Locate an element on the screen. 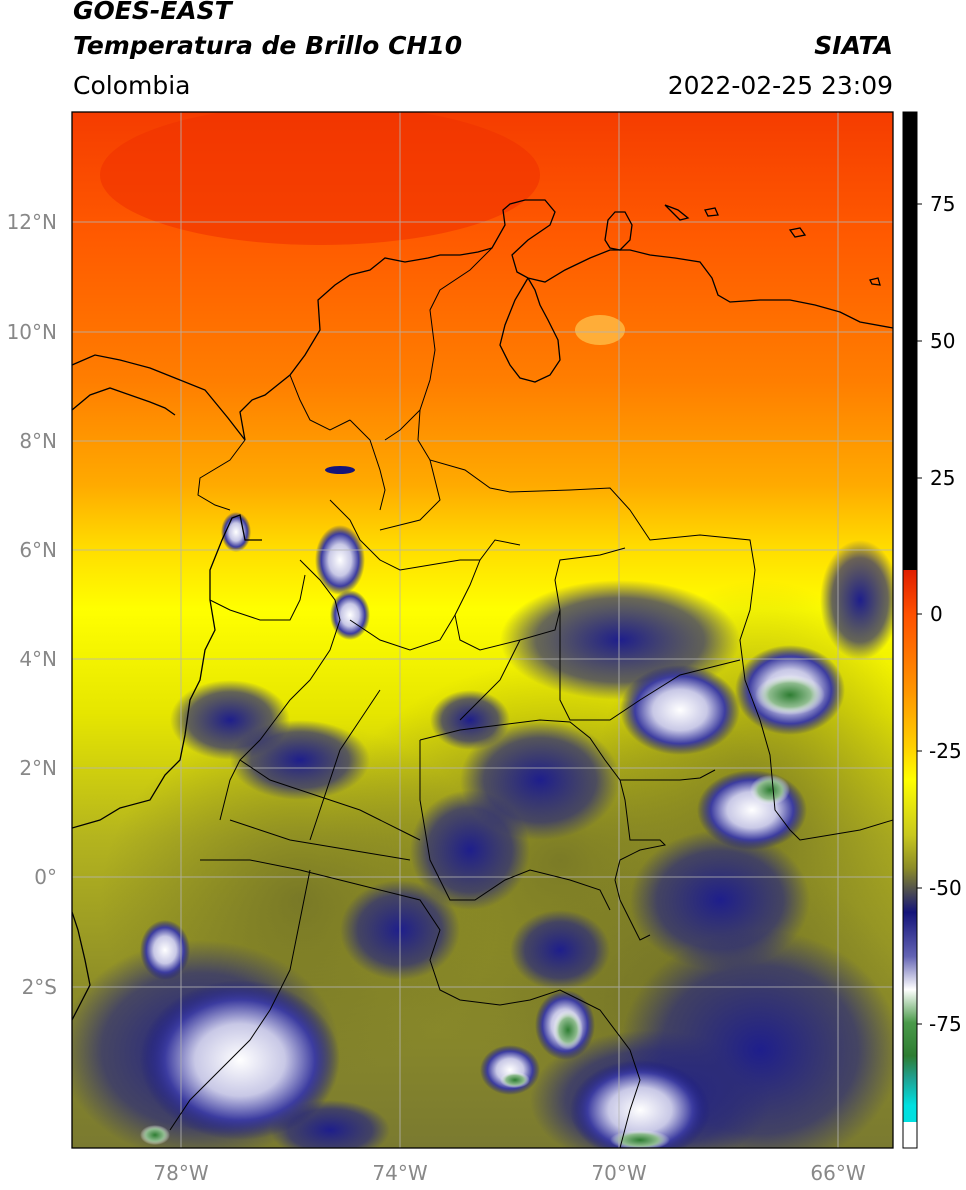 Image resolution: width=966 pixels, height=1190 pixels. lon-tick-label: 66°W is located at coordinates (837, 1173).